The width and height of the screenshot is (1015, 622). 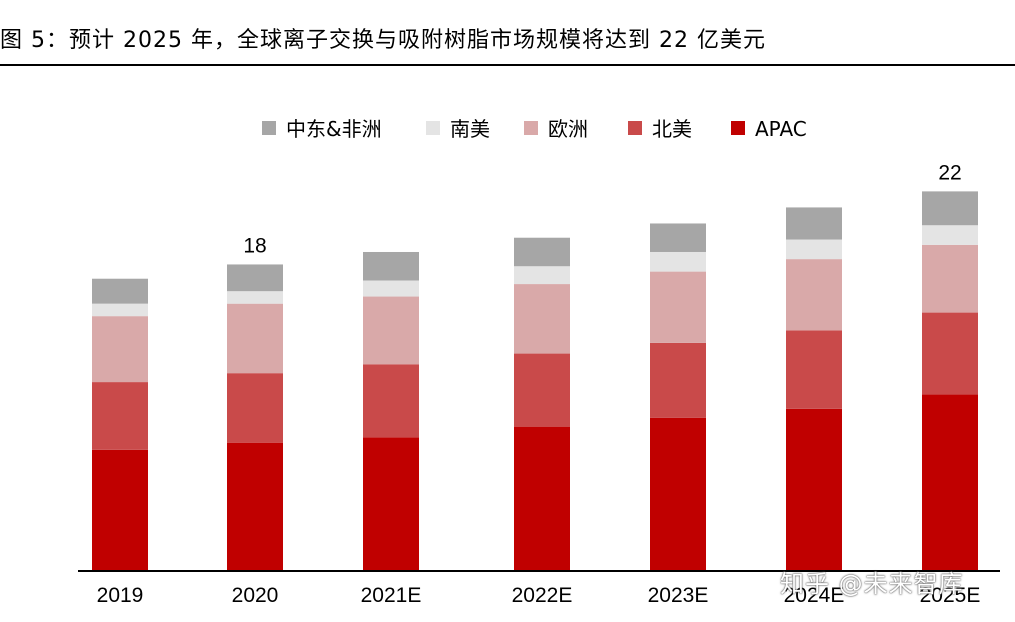 What do you see at coordinates (383, 40) in the screenshot?
I see `chart-title: 图 5：预计 2025 年，全球离子交换与吸附树脂市场规模将达到 22 亿美元` at bounding box center [383, 40].